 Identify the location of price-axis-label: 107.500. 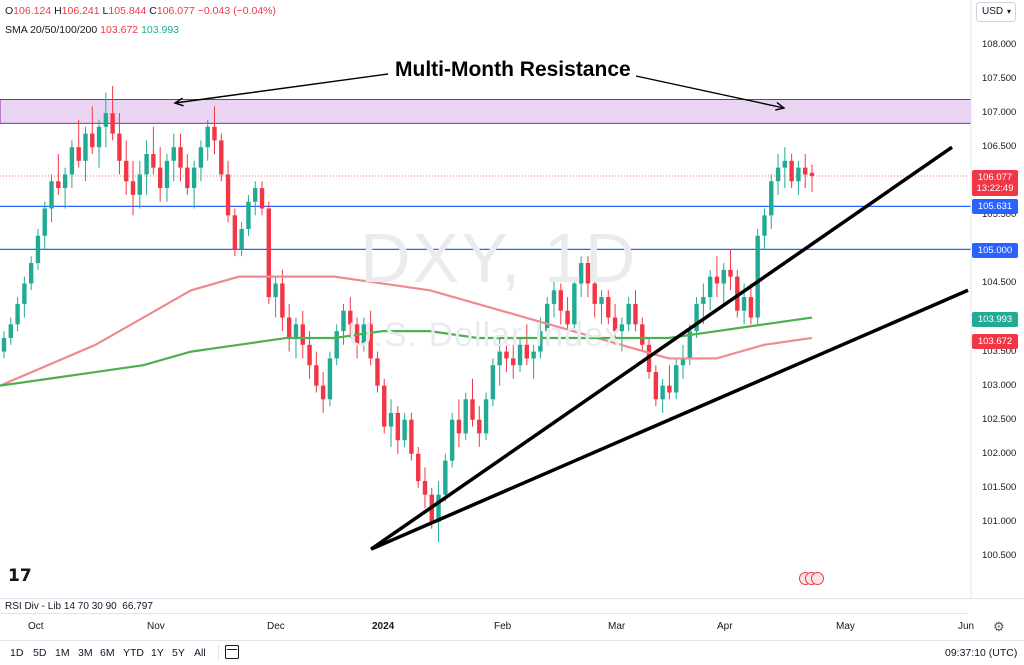
(999, 79).